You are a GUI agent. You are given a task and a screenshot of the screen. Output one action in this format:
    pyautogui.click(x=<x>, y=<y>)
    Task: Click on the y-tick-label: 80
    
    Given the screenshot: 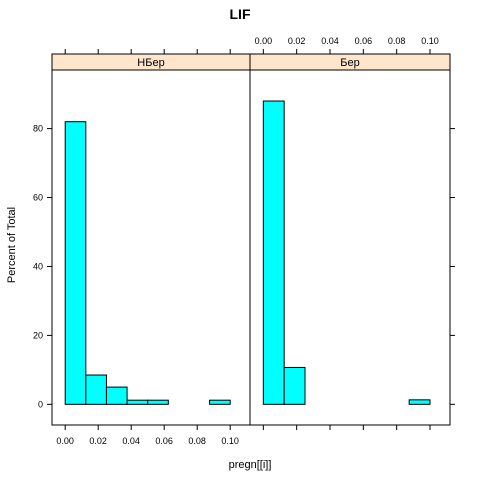 What is the action you would take?
    pyautogui.click(x=38, y=129)
    